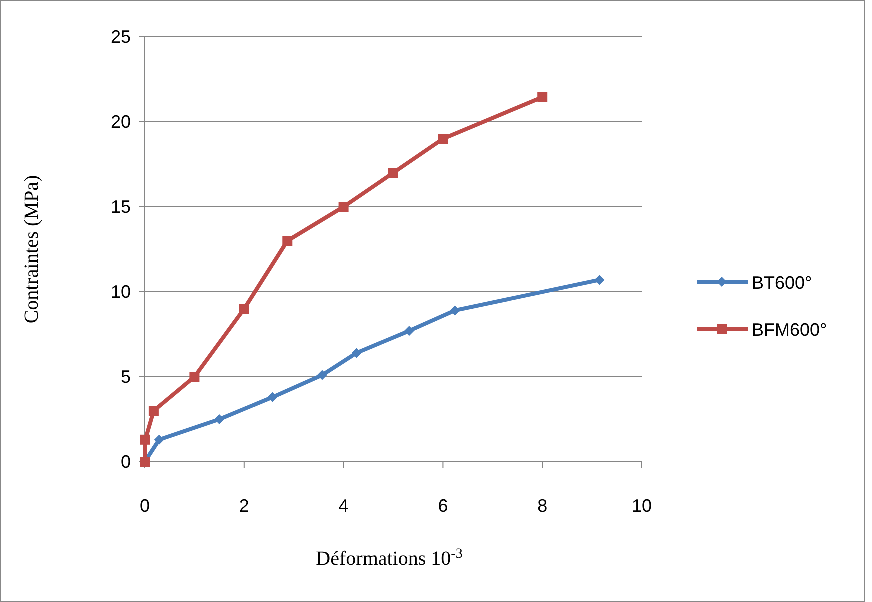 Image resolution: width=872 pixels, height=602 pixels. What do you see at coordinates (389, 558) in the screenshot?
I see `x-axis-title: Déformations 10$^{-3}$` at bounding box center [389, 558].